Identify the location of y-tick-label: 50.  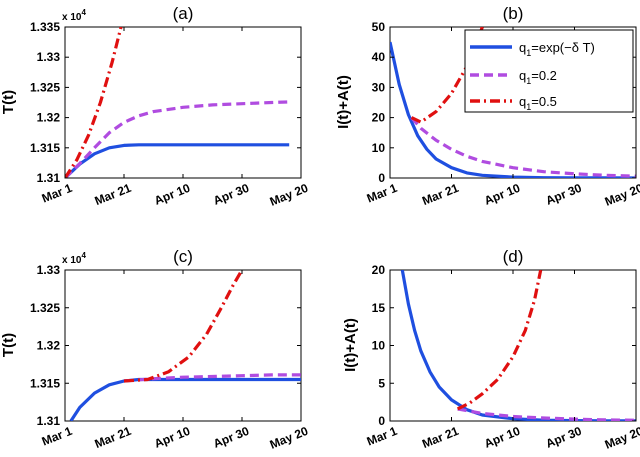
(379, 27).